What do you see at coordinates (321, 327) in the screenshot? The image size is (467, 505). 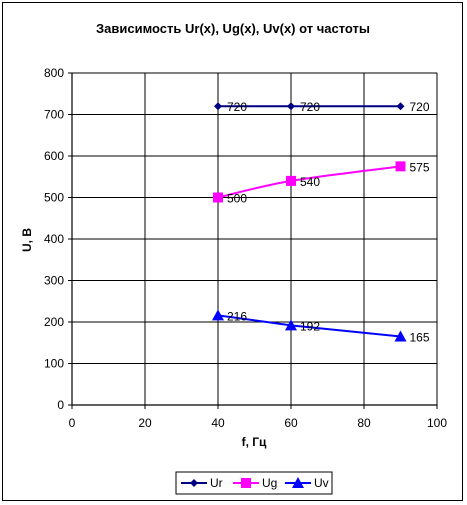 I see `series-uv: 216 192 165` at bounding box center [321, 327].